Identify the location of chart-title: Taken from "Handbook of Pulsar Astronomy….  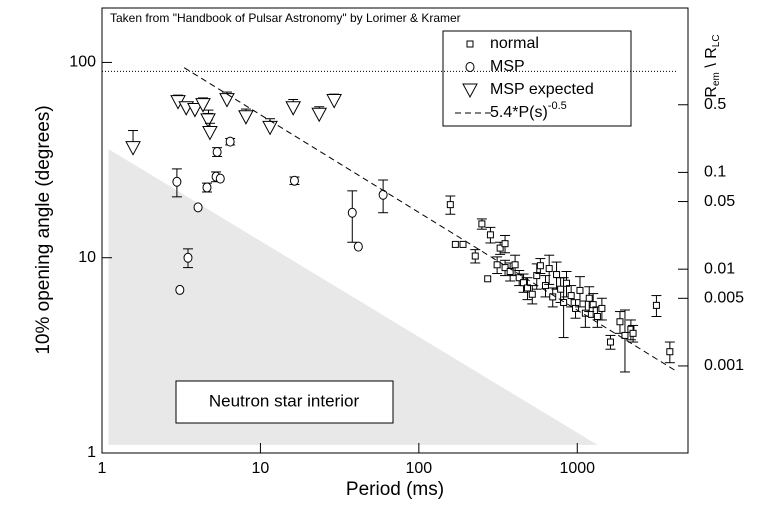
(285, 18).